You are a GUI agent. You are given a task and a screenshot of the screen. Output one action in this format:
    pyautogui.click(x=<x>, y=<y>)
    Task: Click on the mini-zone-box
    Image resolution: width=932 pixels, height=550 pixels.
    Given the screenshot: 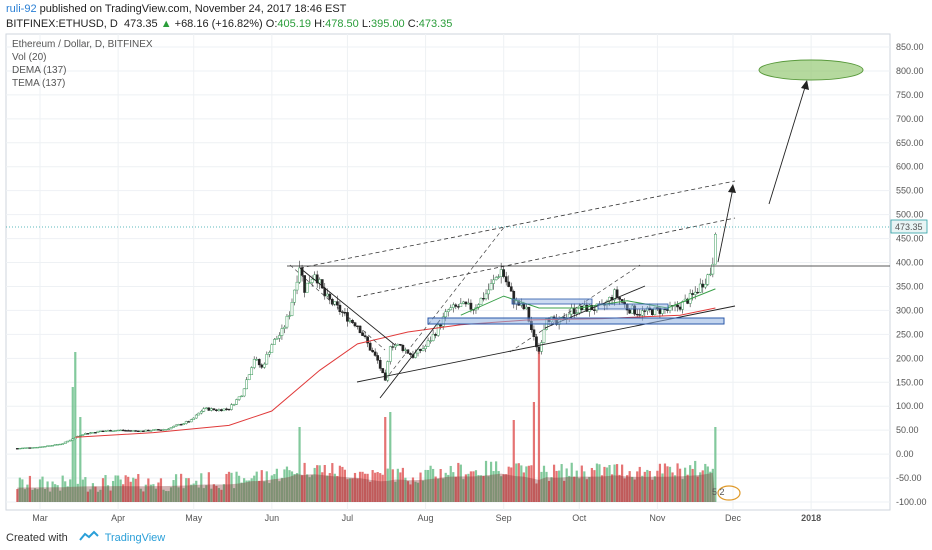 What is the action you would take?
    pyautogui.click(x=552, y=301)
    